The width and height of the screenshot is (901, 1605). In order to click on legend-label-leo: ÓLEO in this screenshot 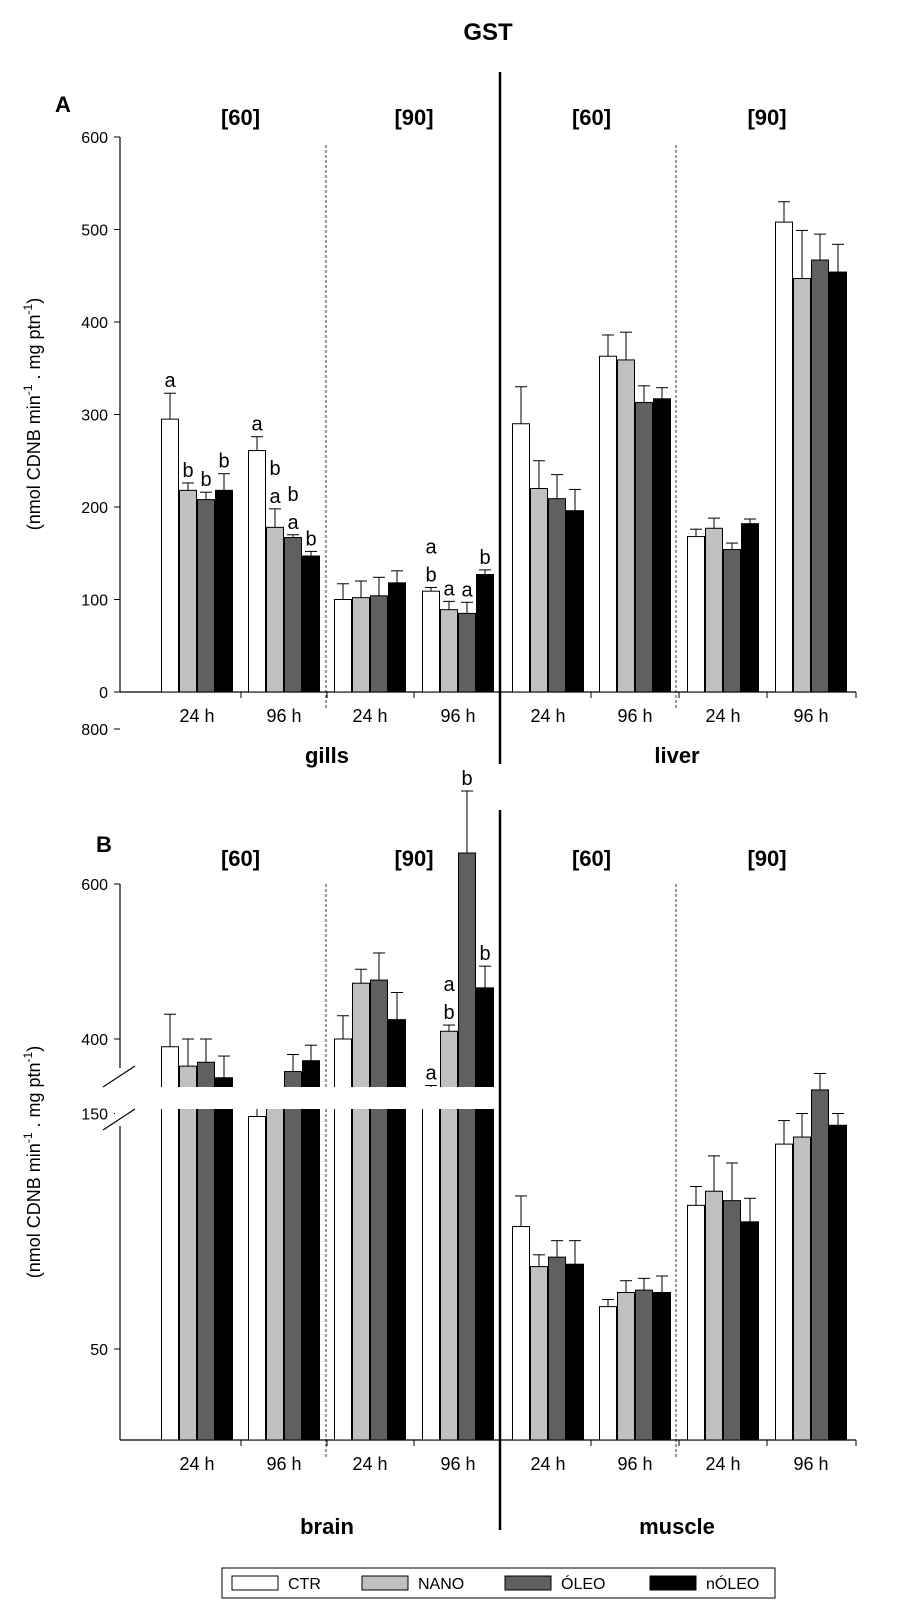, I will do `click(583, 1583)`.